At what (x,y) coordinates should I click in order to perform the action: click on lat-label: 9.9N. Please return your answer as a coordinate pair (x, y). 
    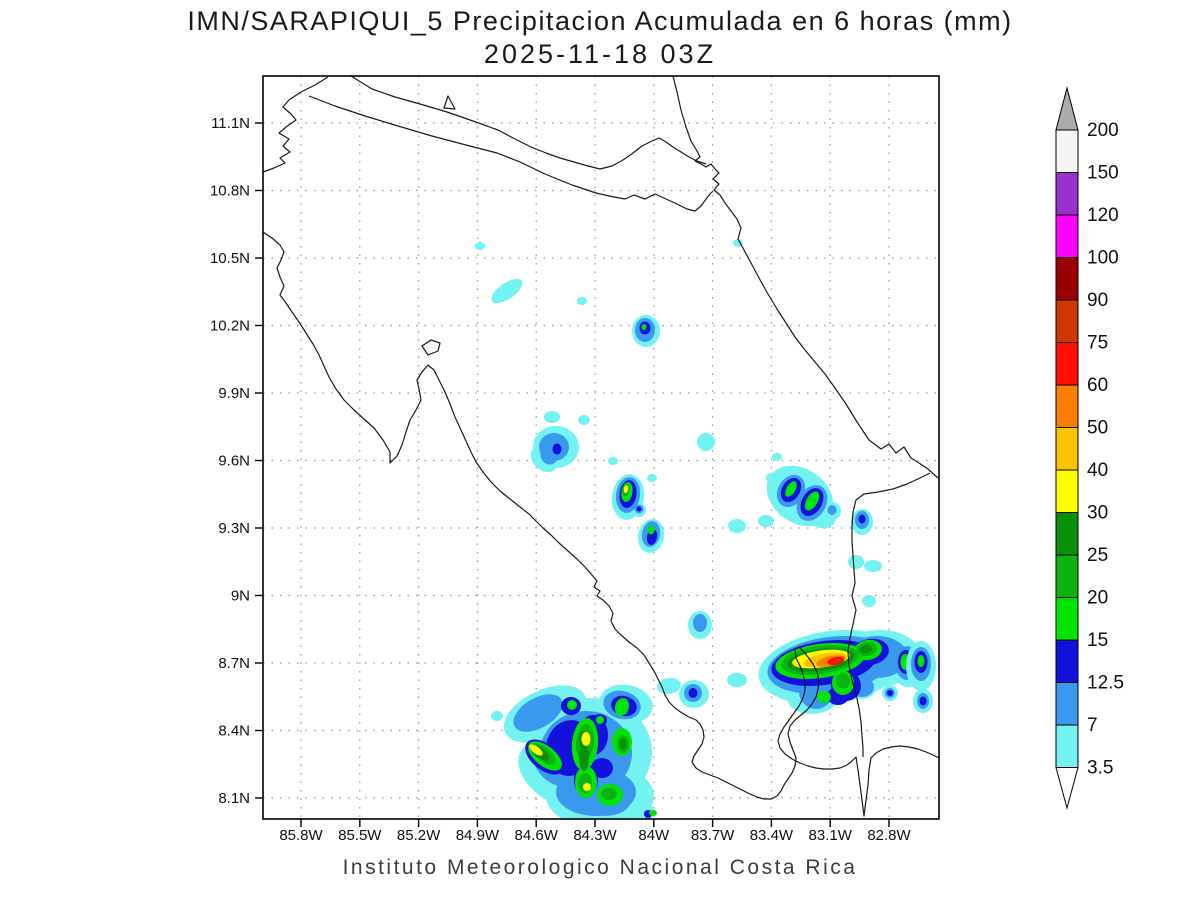
    Looking at the image, I should click on (234, 393).